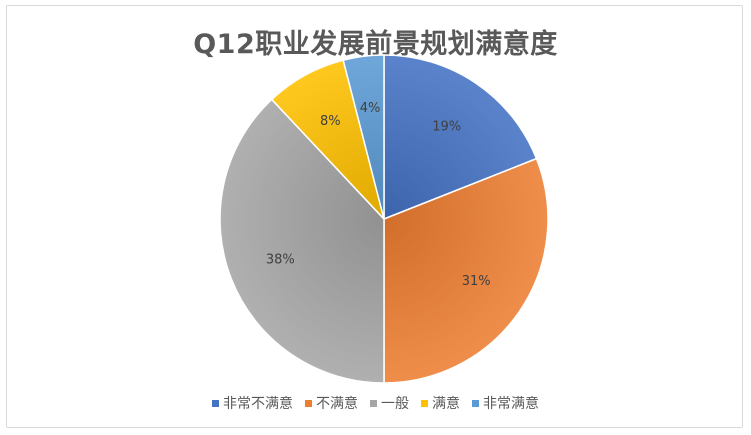 Image resolution: width=751 pixels, height=435 pixels. I want to click on slice-label-4: 8%, so click(330, 121).